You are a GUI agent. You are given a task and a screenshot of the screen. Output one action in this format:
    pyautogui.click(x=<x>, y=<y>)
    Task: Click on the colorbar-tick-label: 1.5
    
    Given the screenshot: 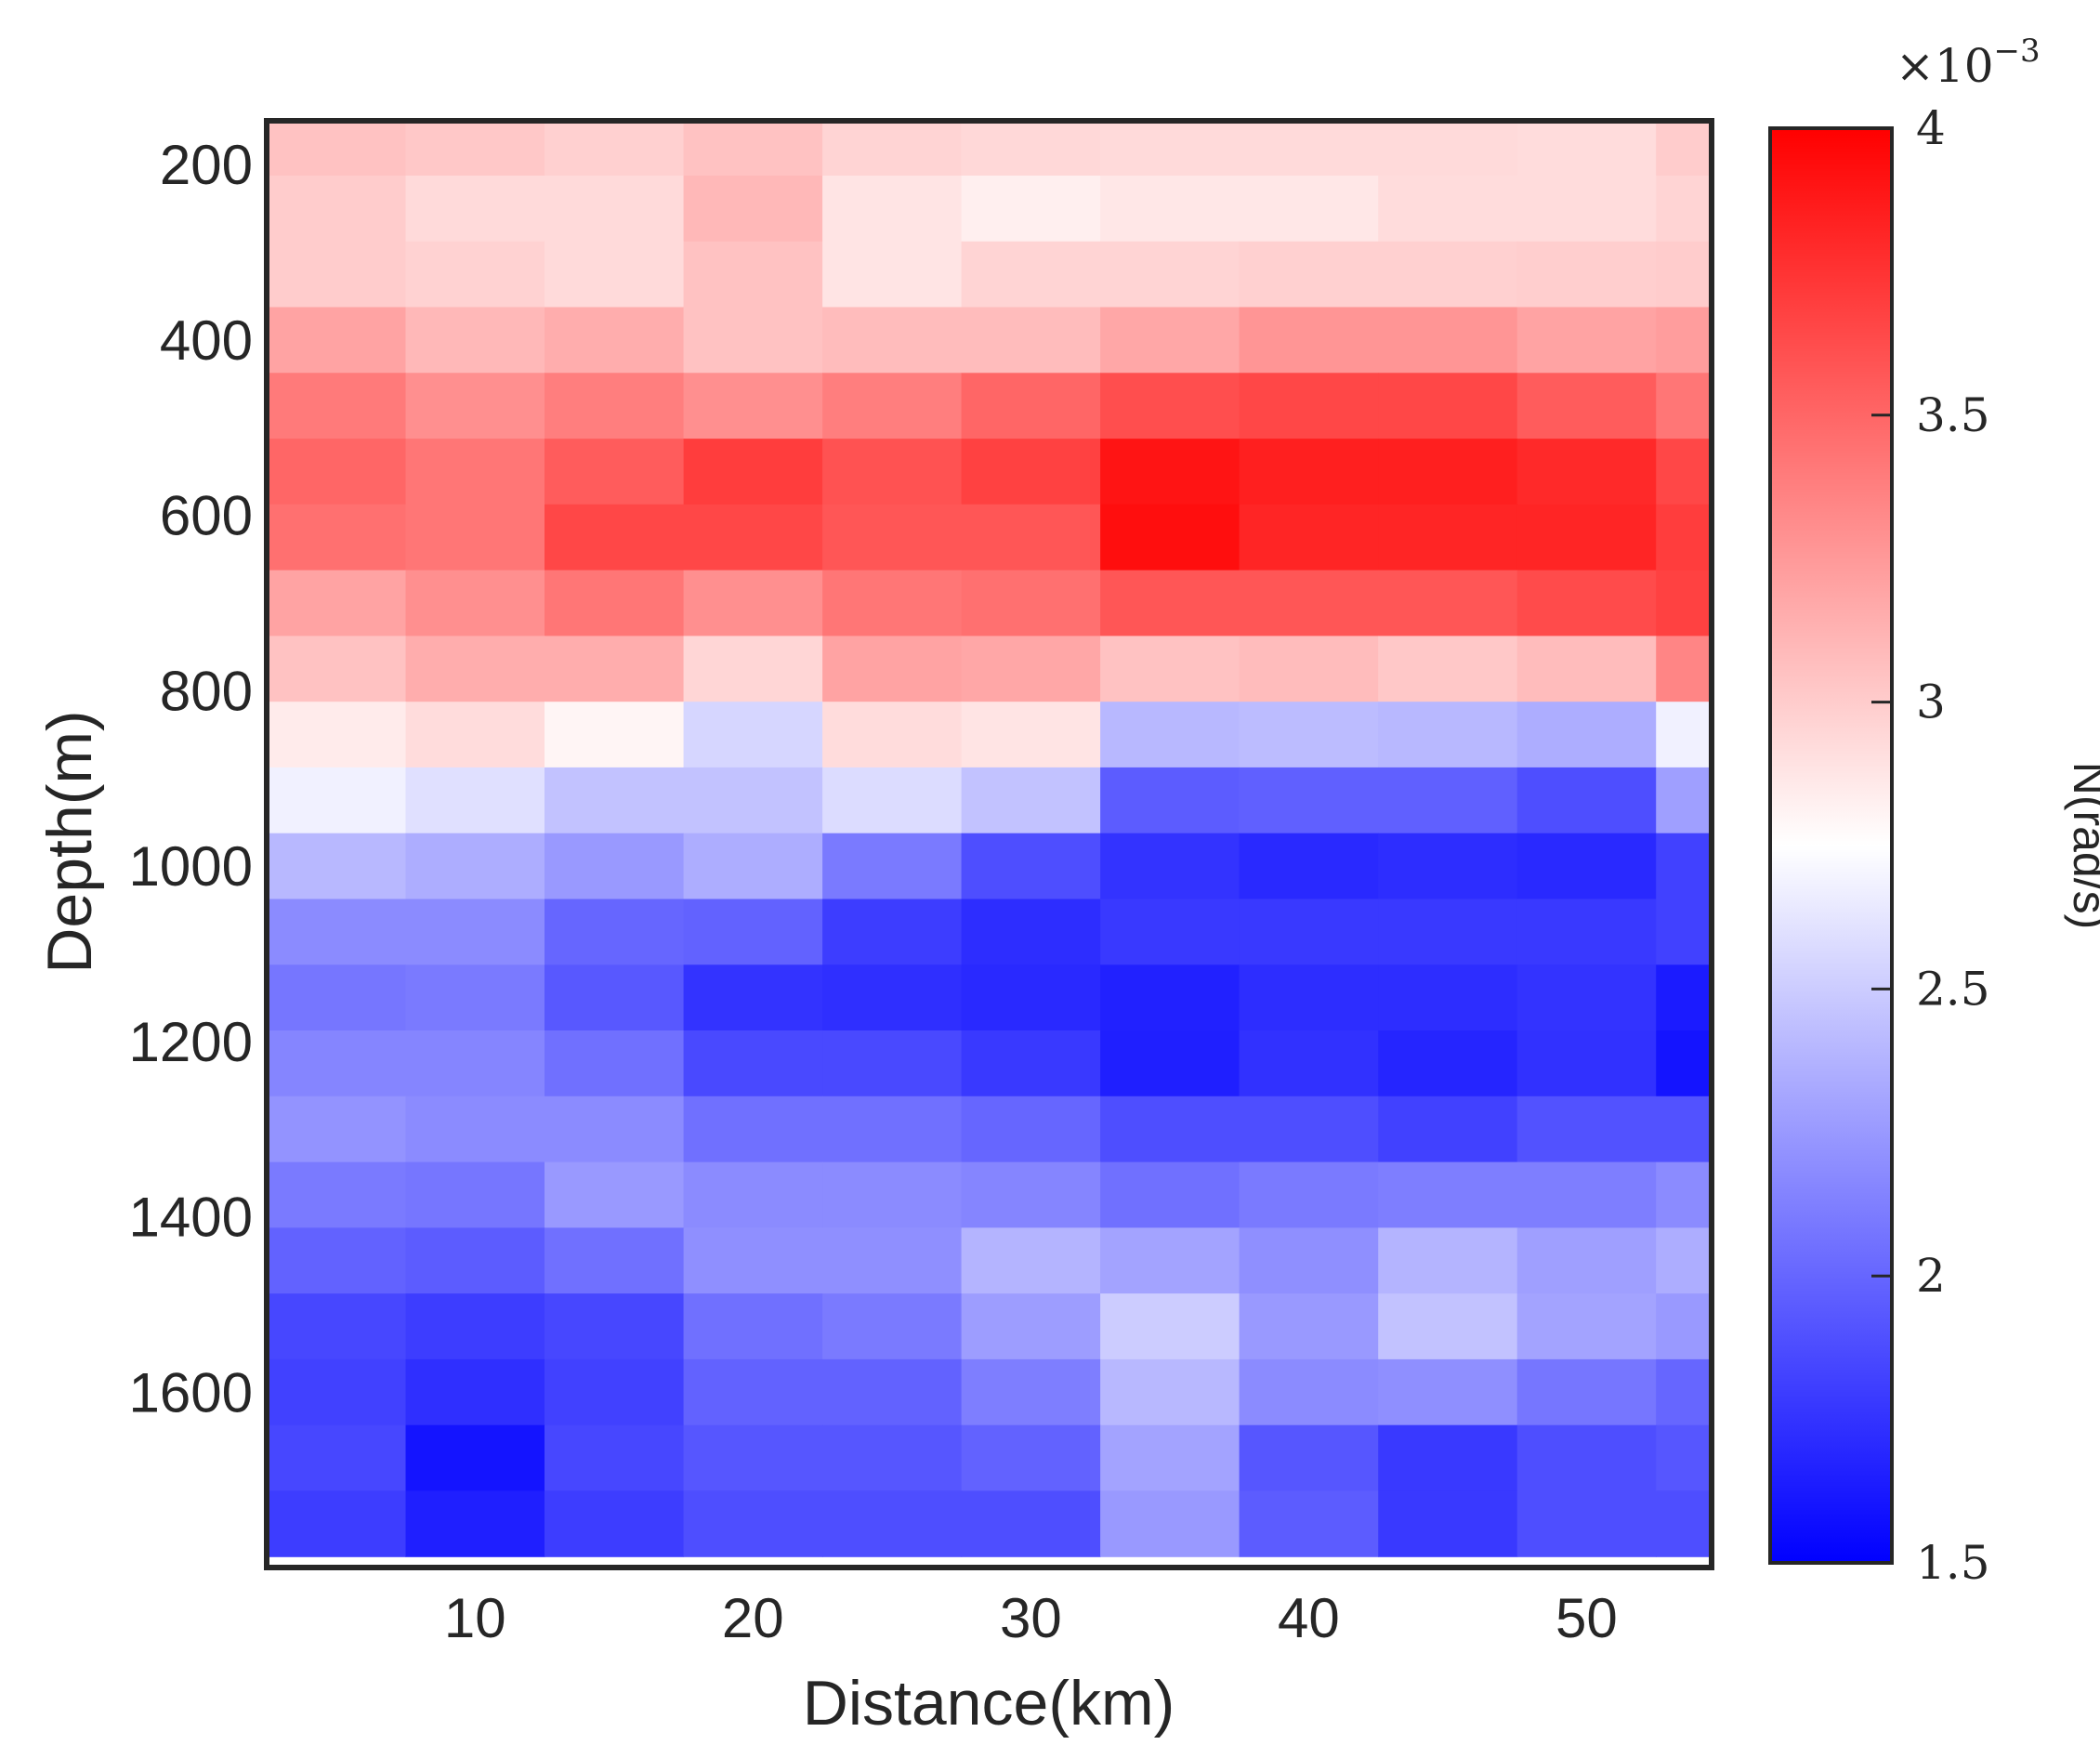 What is the action you would take?
    pyautogui.click(x=1953, y=1563)
    